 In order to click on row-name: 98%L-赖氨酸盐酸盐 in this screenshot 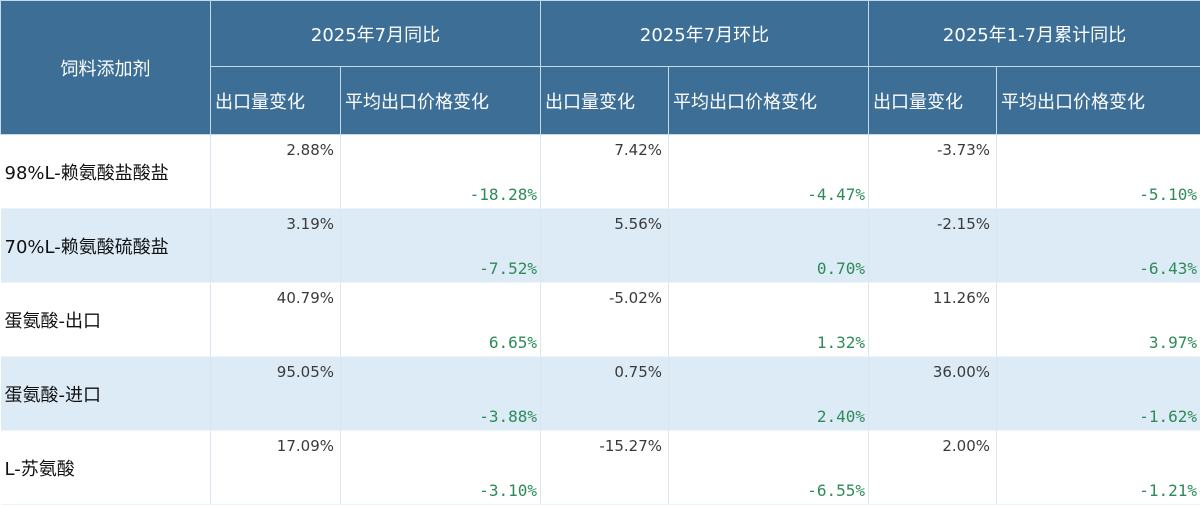, I will do `click(106, 172)`.